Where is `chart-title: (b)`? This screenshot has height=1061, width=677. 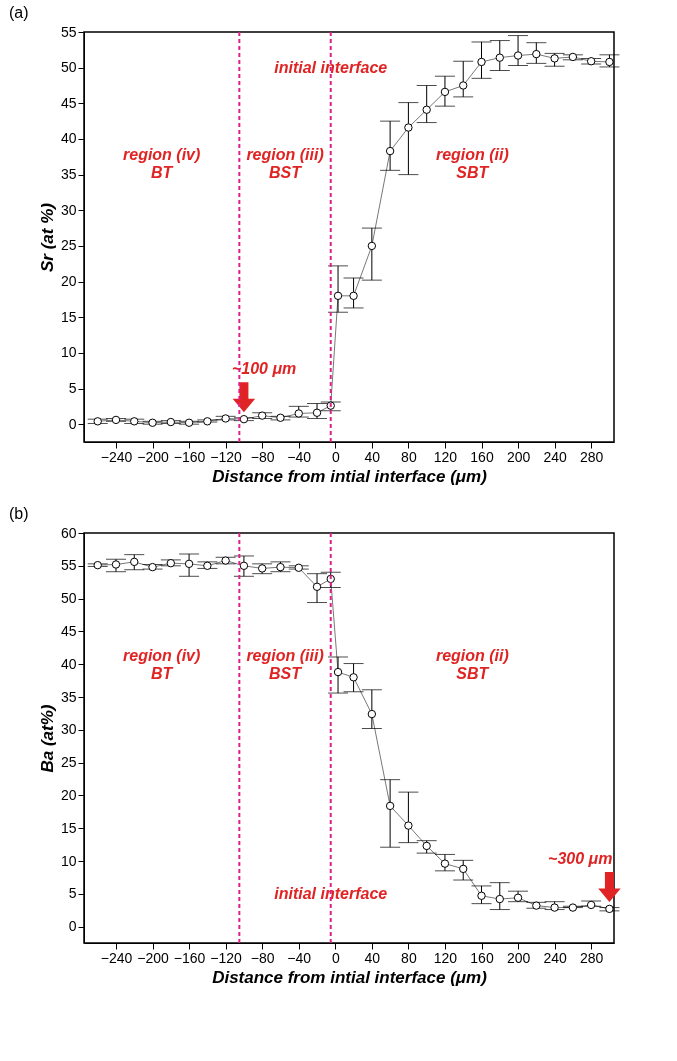 chart-title: (b) is located at coordinates (19, 513).